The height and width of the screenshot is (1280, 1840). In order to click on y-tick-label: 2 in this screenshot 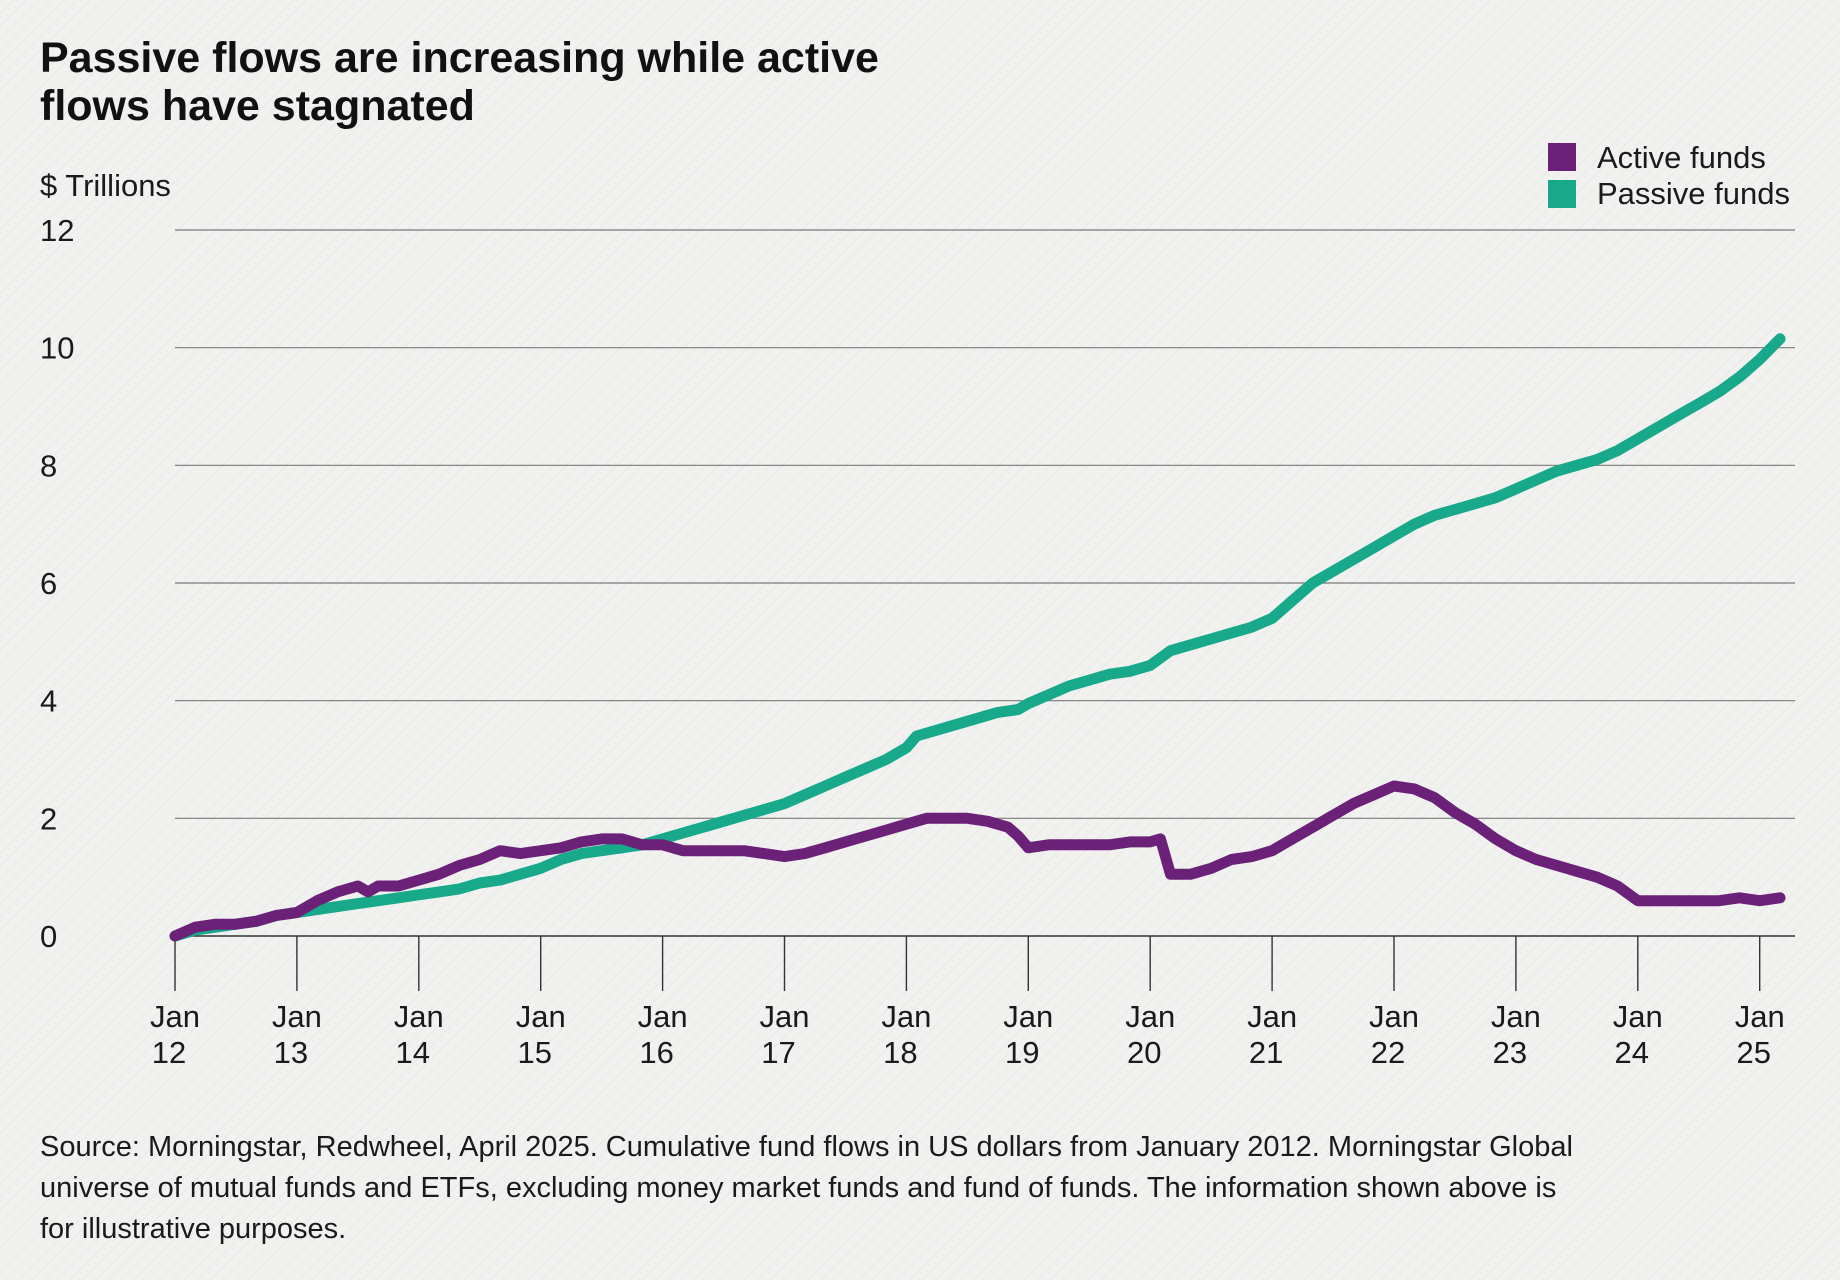, I will do `click(48, 818)`.